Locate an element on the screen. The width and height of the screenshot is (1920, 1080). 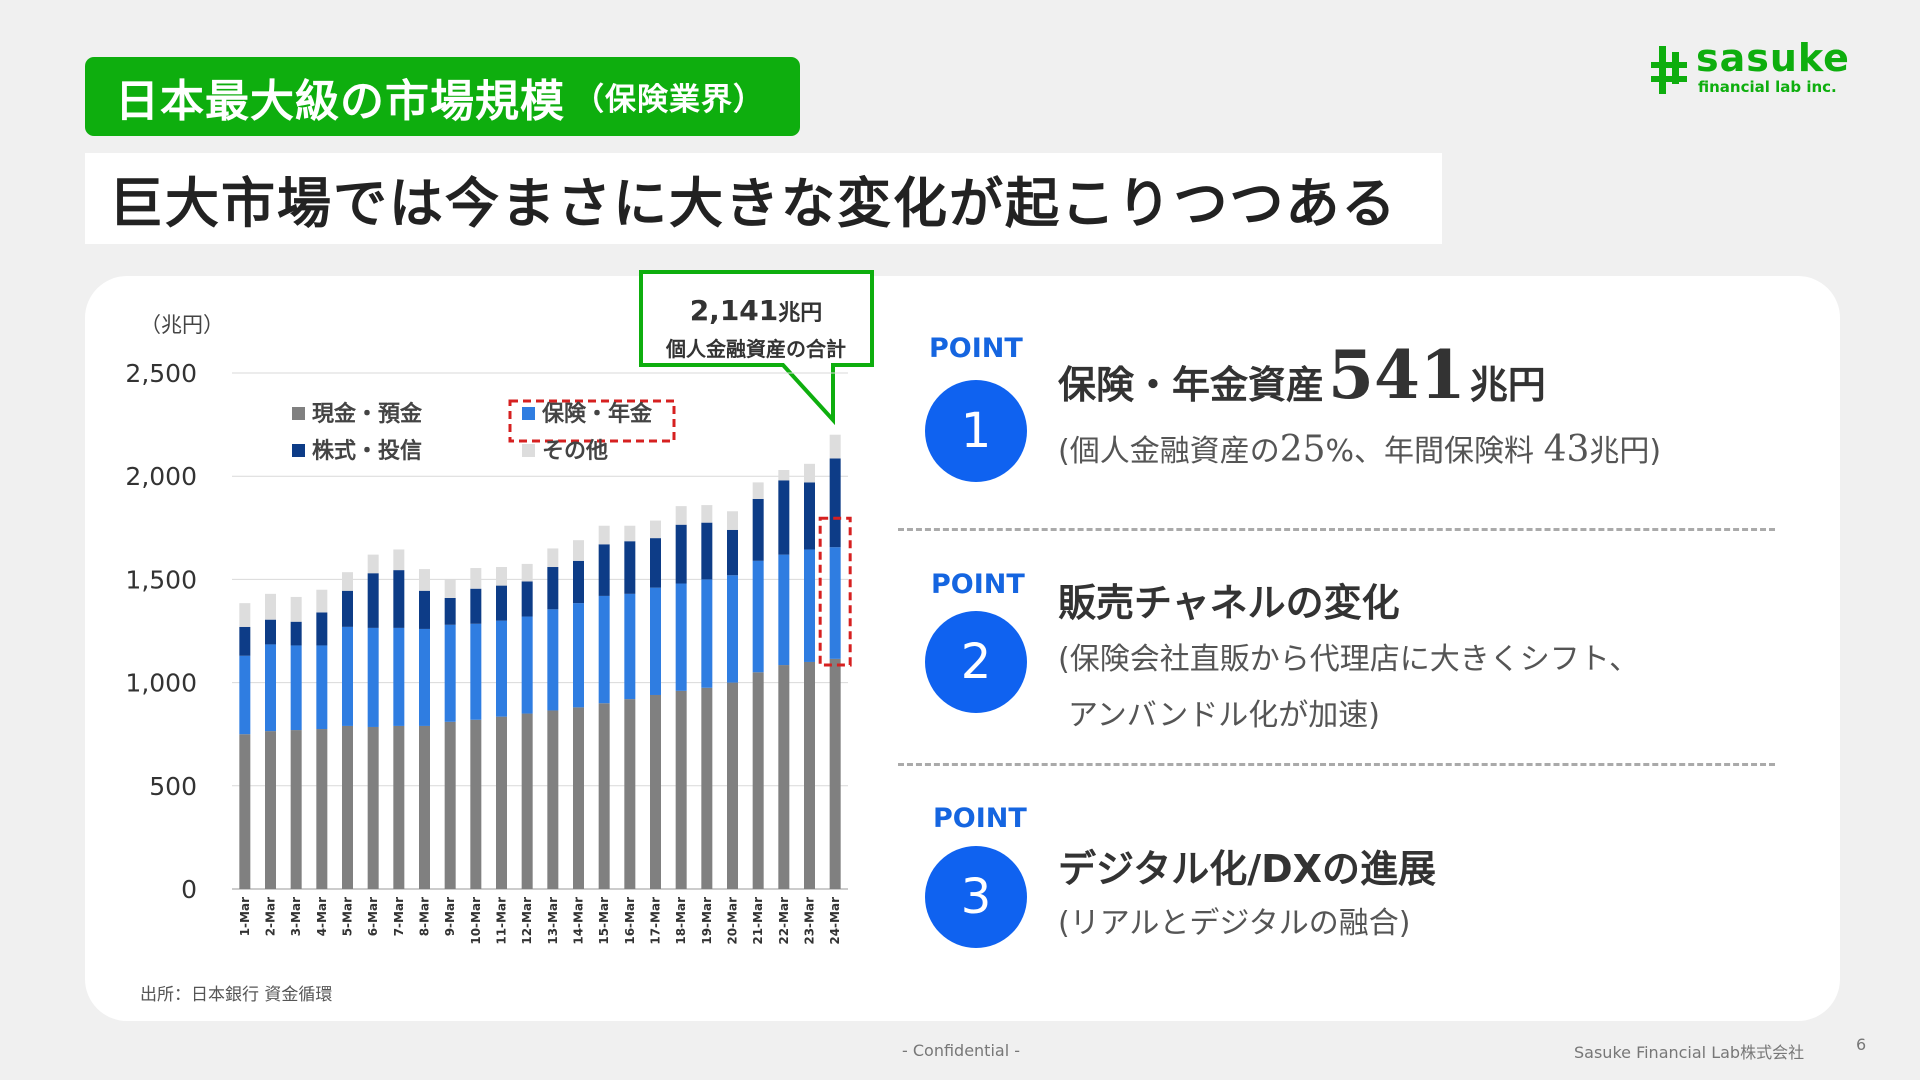
point-1-heading: 保険・年金資産541 兆円 is located at coordinates (1302, 375).